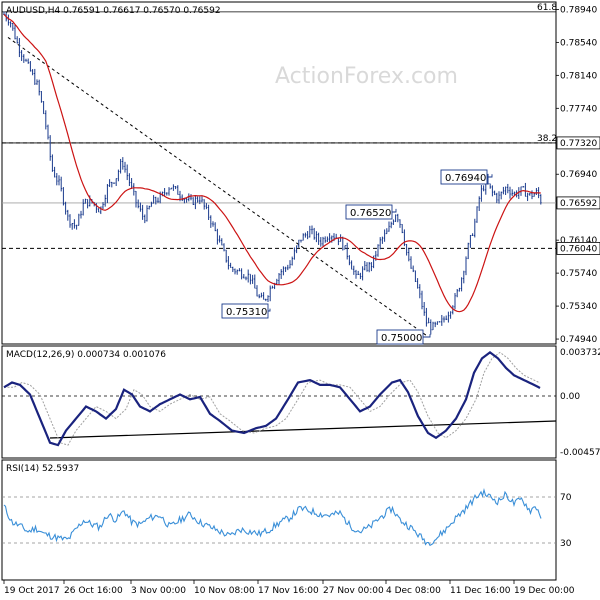 The height and width of the screenshot is (600, 600). I want to click on price-tick-label: 0.74940, so click(578, 340).